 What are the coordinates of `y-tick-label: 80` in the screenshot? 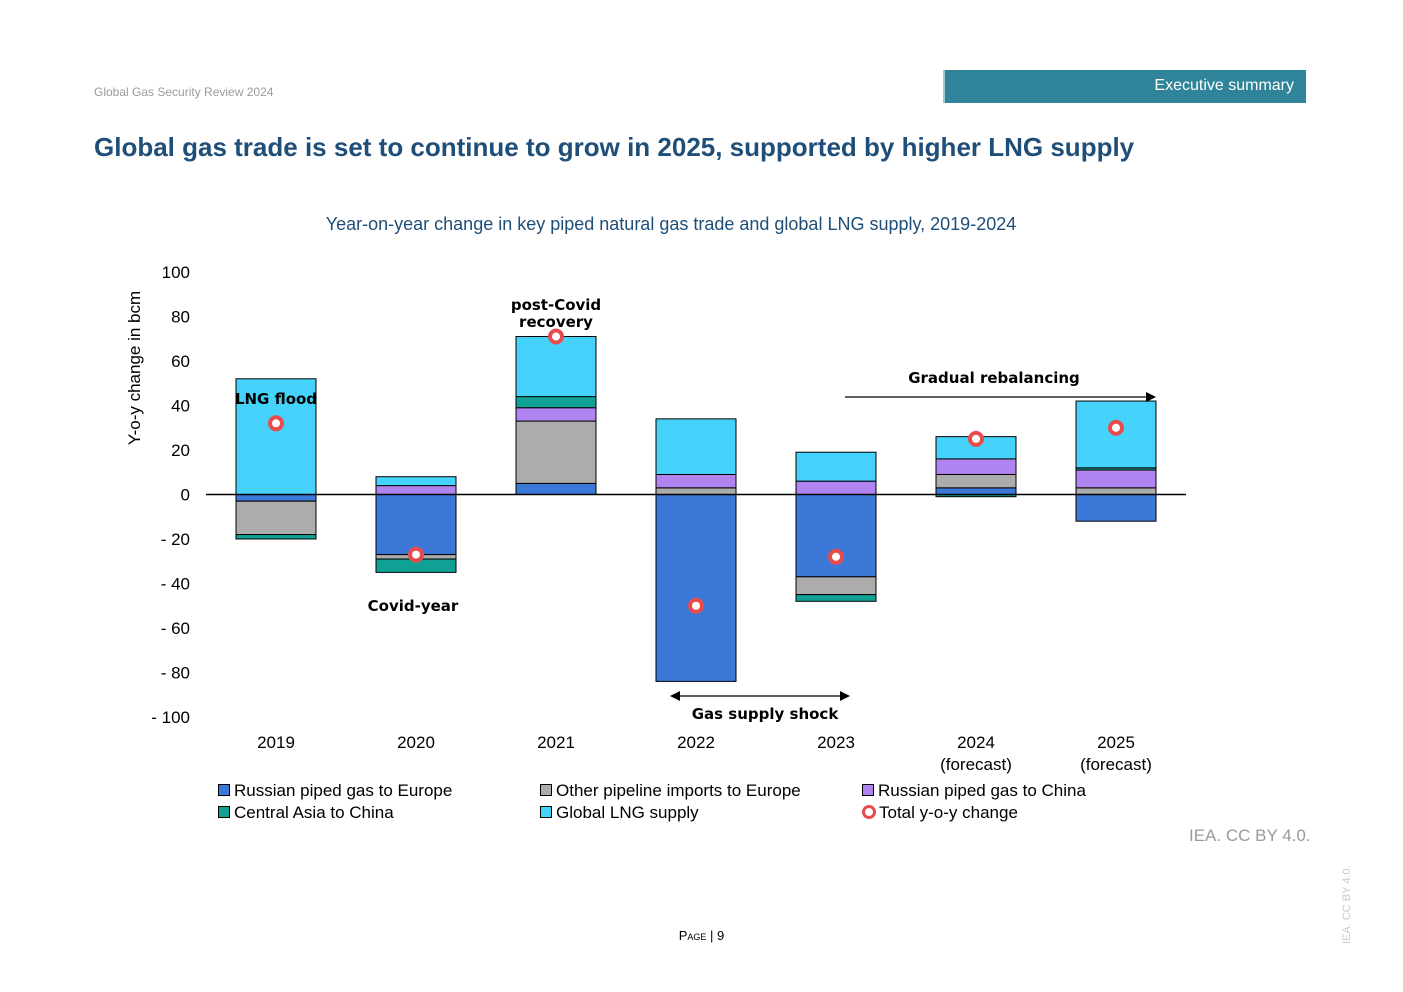 It's located at (180, 317).